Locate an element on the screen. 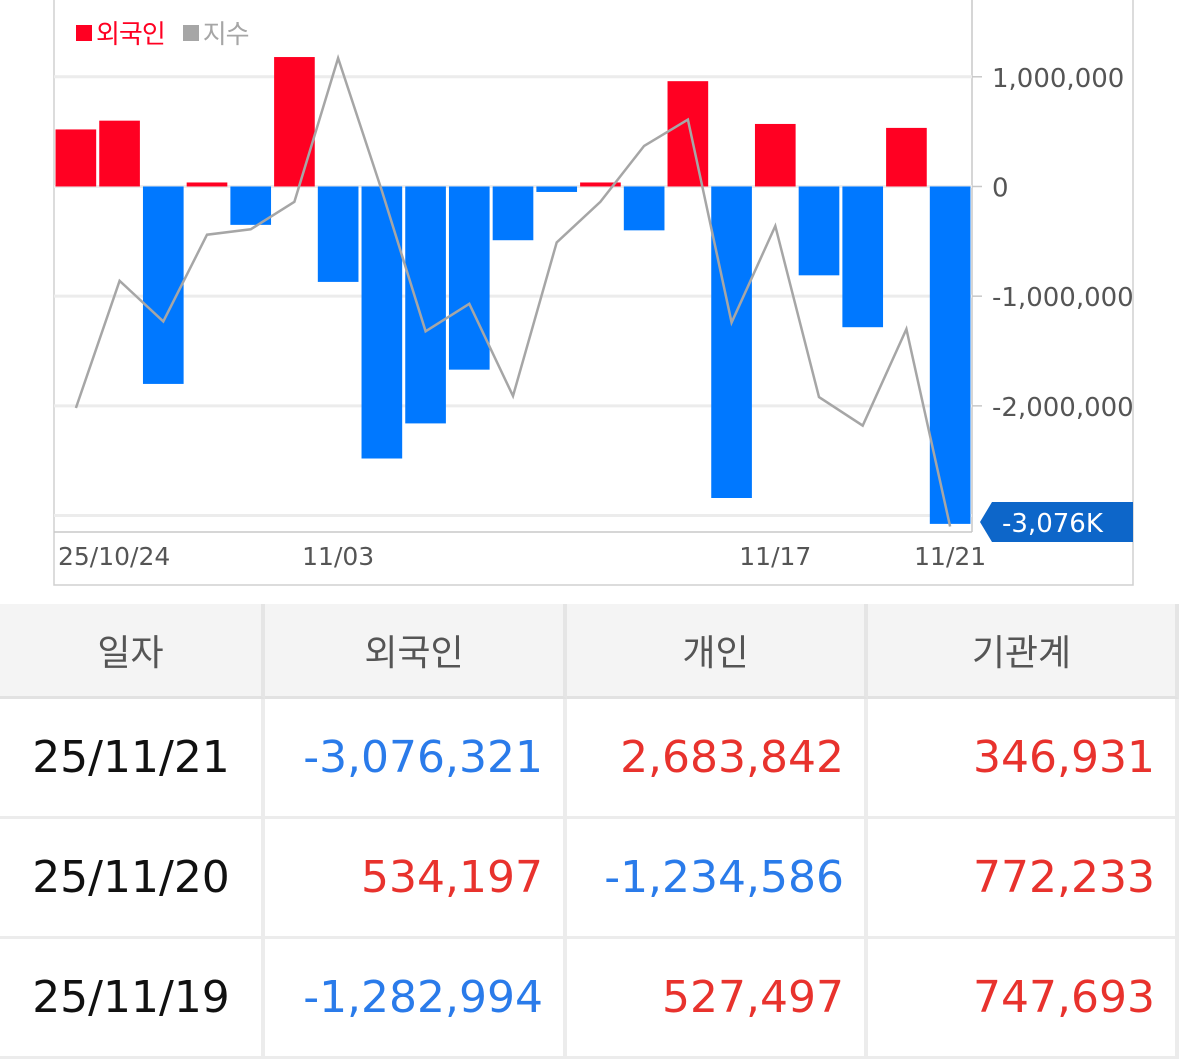 The height and width of the screenshot is (1059, 1179). cell-individual: -1,234,586 is located at coordinates (717, 879).